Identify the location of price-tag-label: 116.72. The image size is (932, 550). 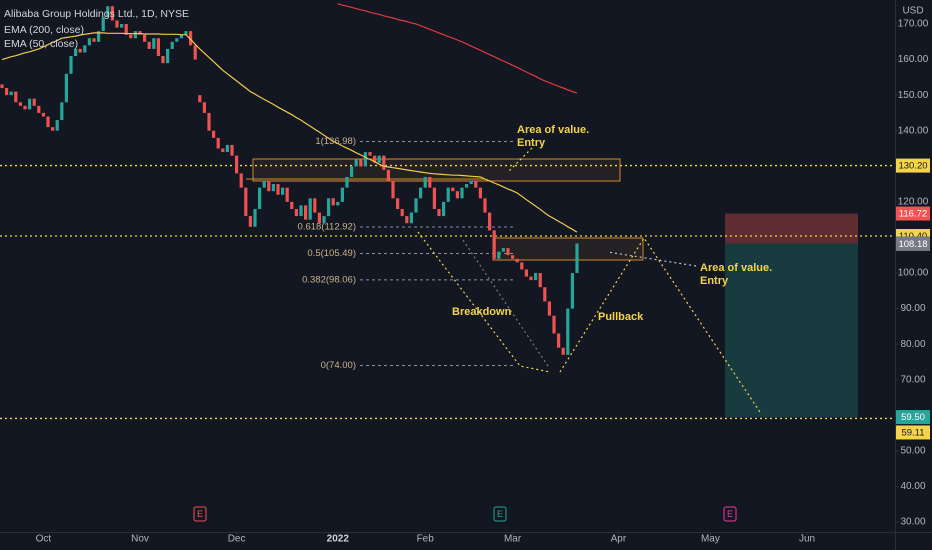
(913, 214).